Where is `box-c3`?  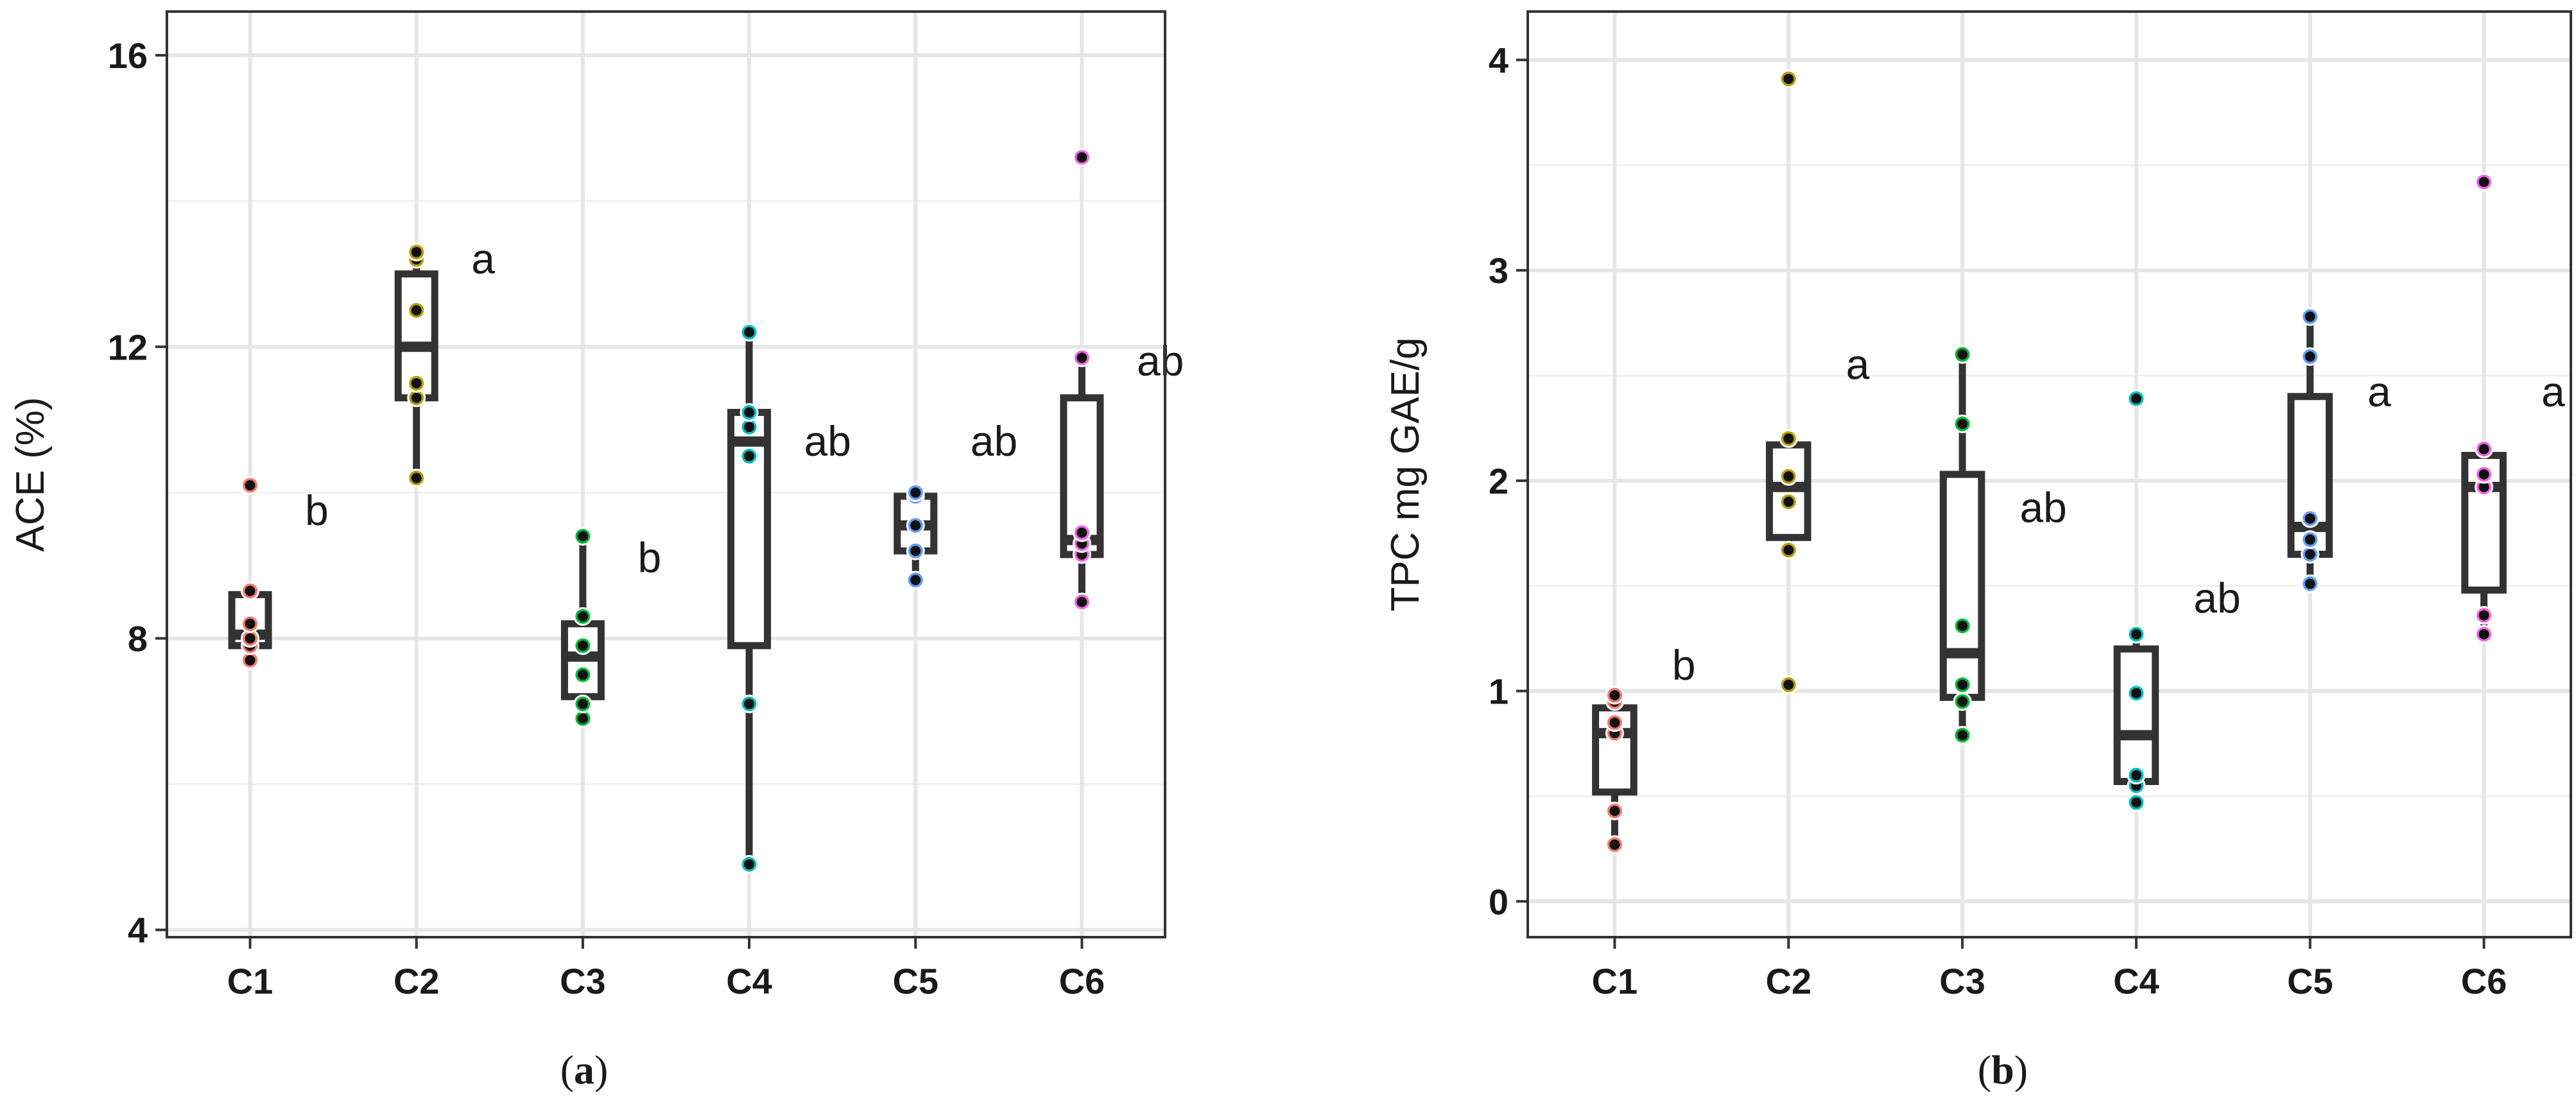 box-c3 is located at coordinates (1962, 586).